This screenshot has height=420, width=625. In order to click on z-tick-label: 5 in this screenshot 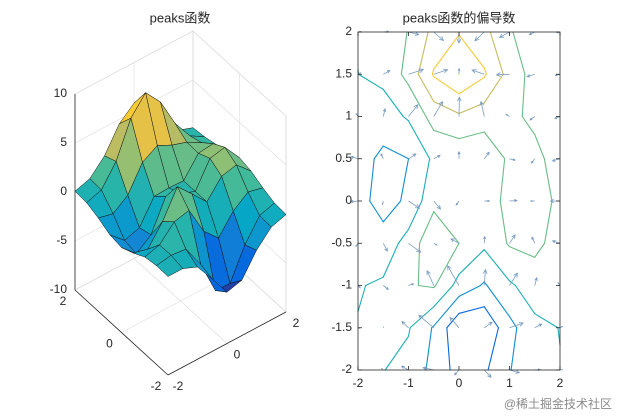, I will do `click(63, 142)`.